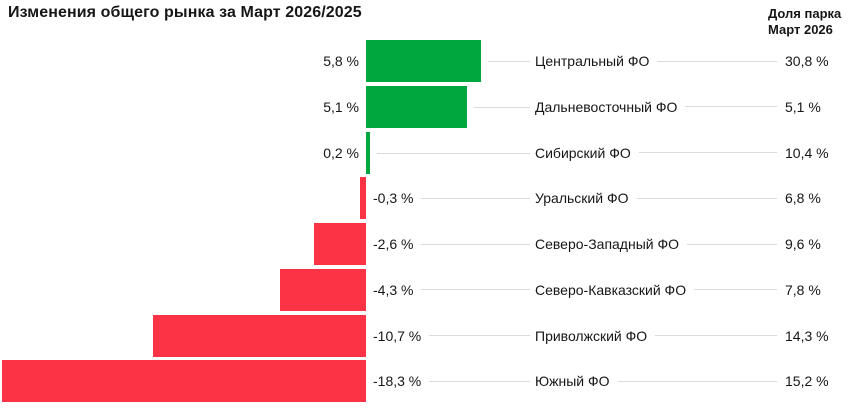 This screenshot has height=408, width=850. I want to click on change-value-group: -2,6 %, so click(451, 244).